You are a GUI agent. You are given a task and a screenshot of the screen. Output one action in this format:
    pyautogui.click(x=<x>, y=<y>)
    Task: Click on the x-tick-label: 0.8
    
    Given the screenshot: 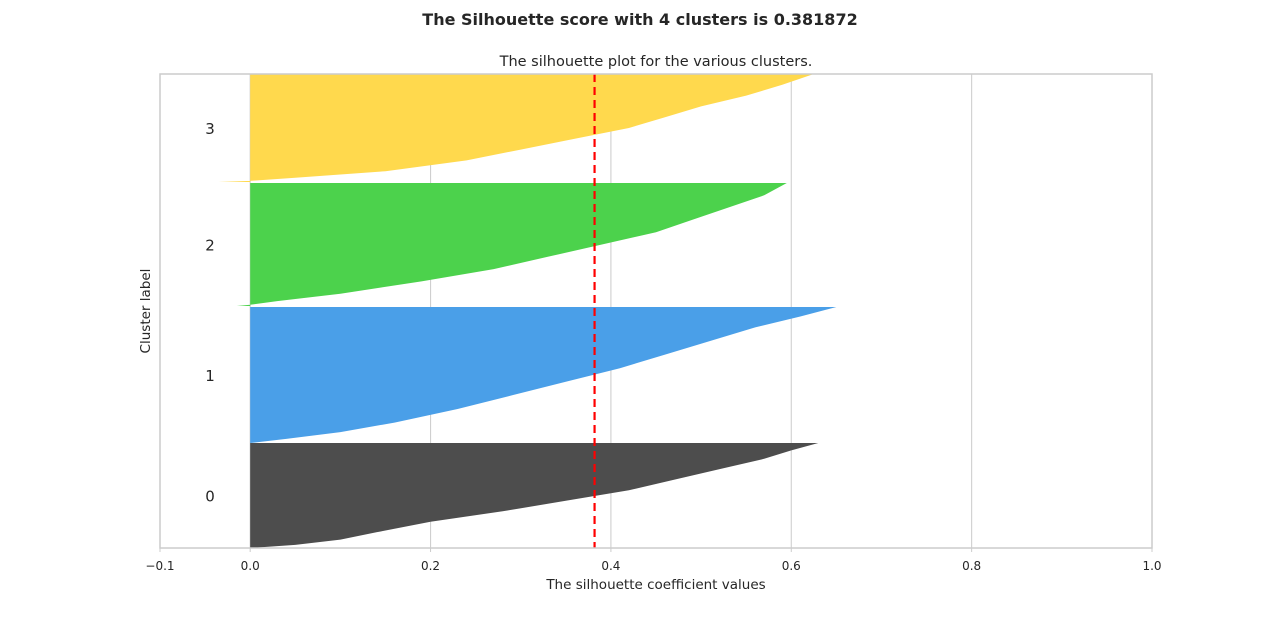 What is the action you would take?
    pyautogui.click(x=971, y=566)
    